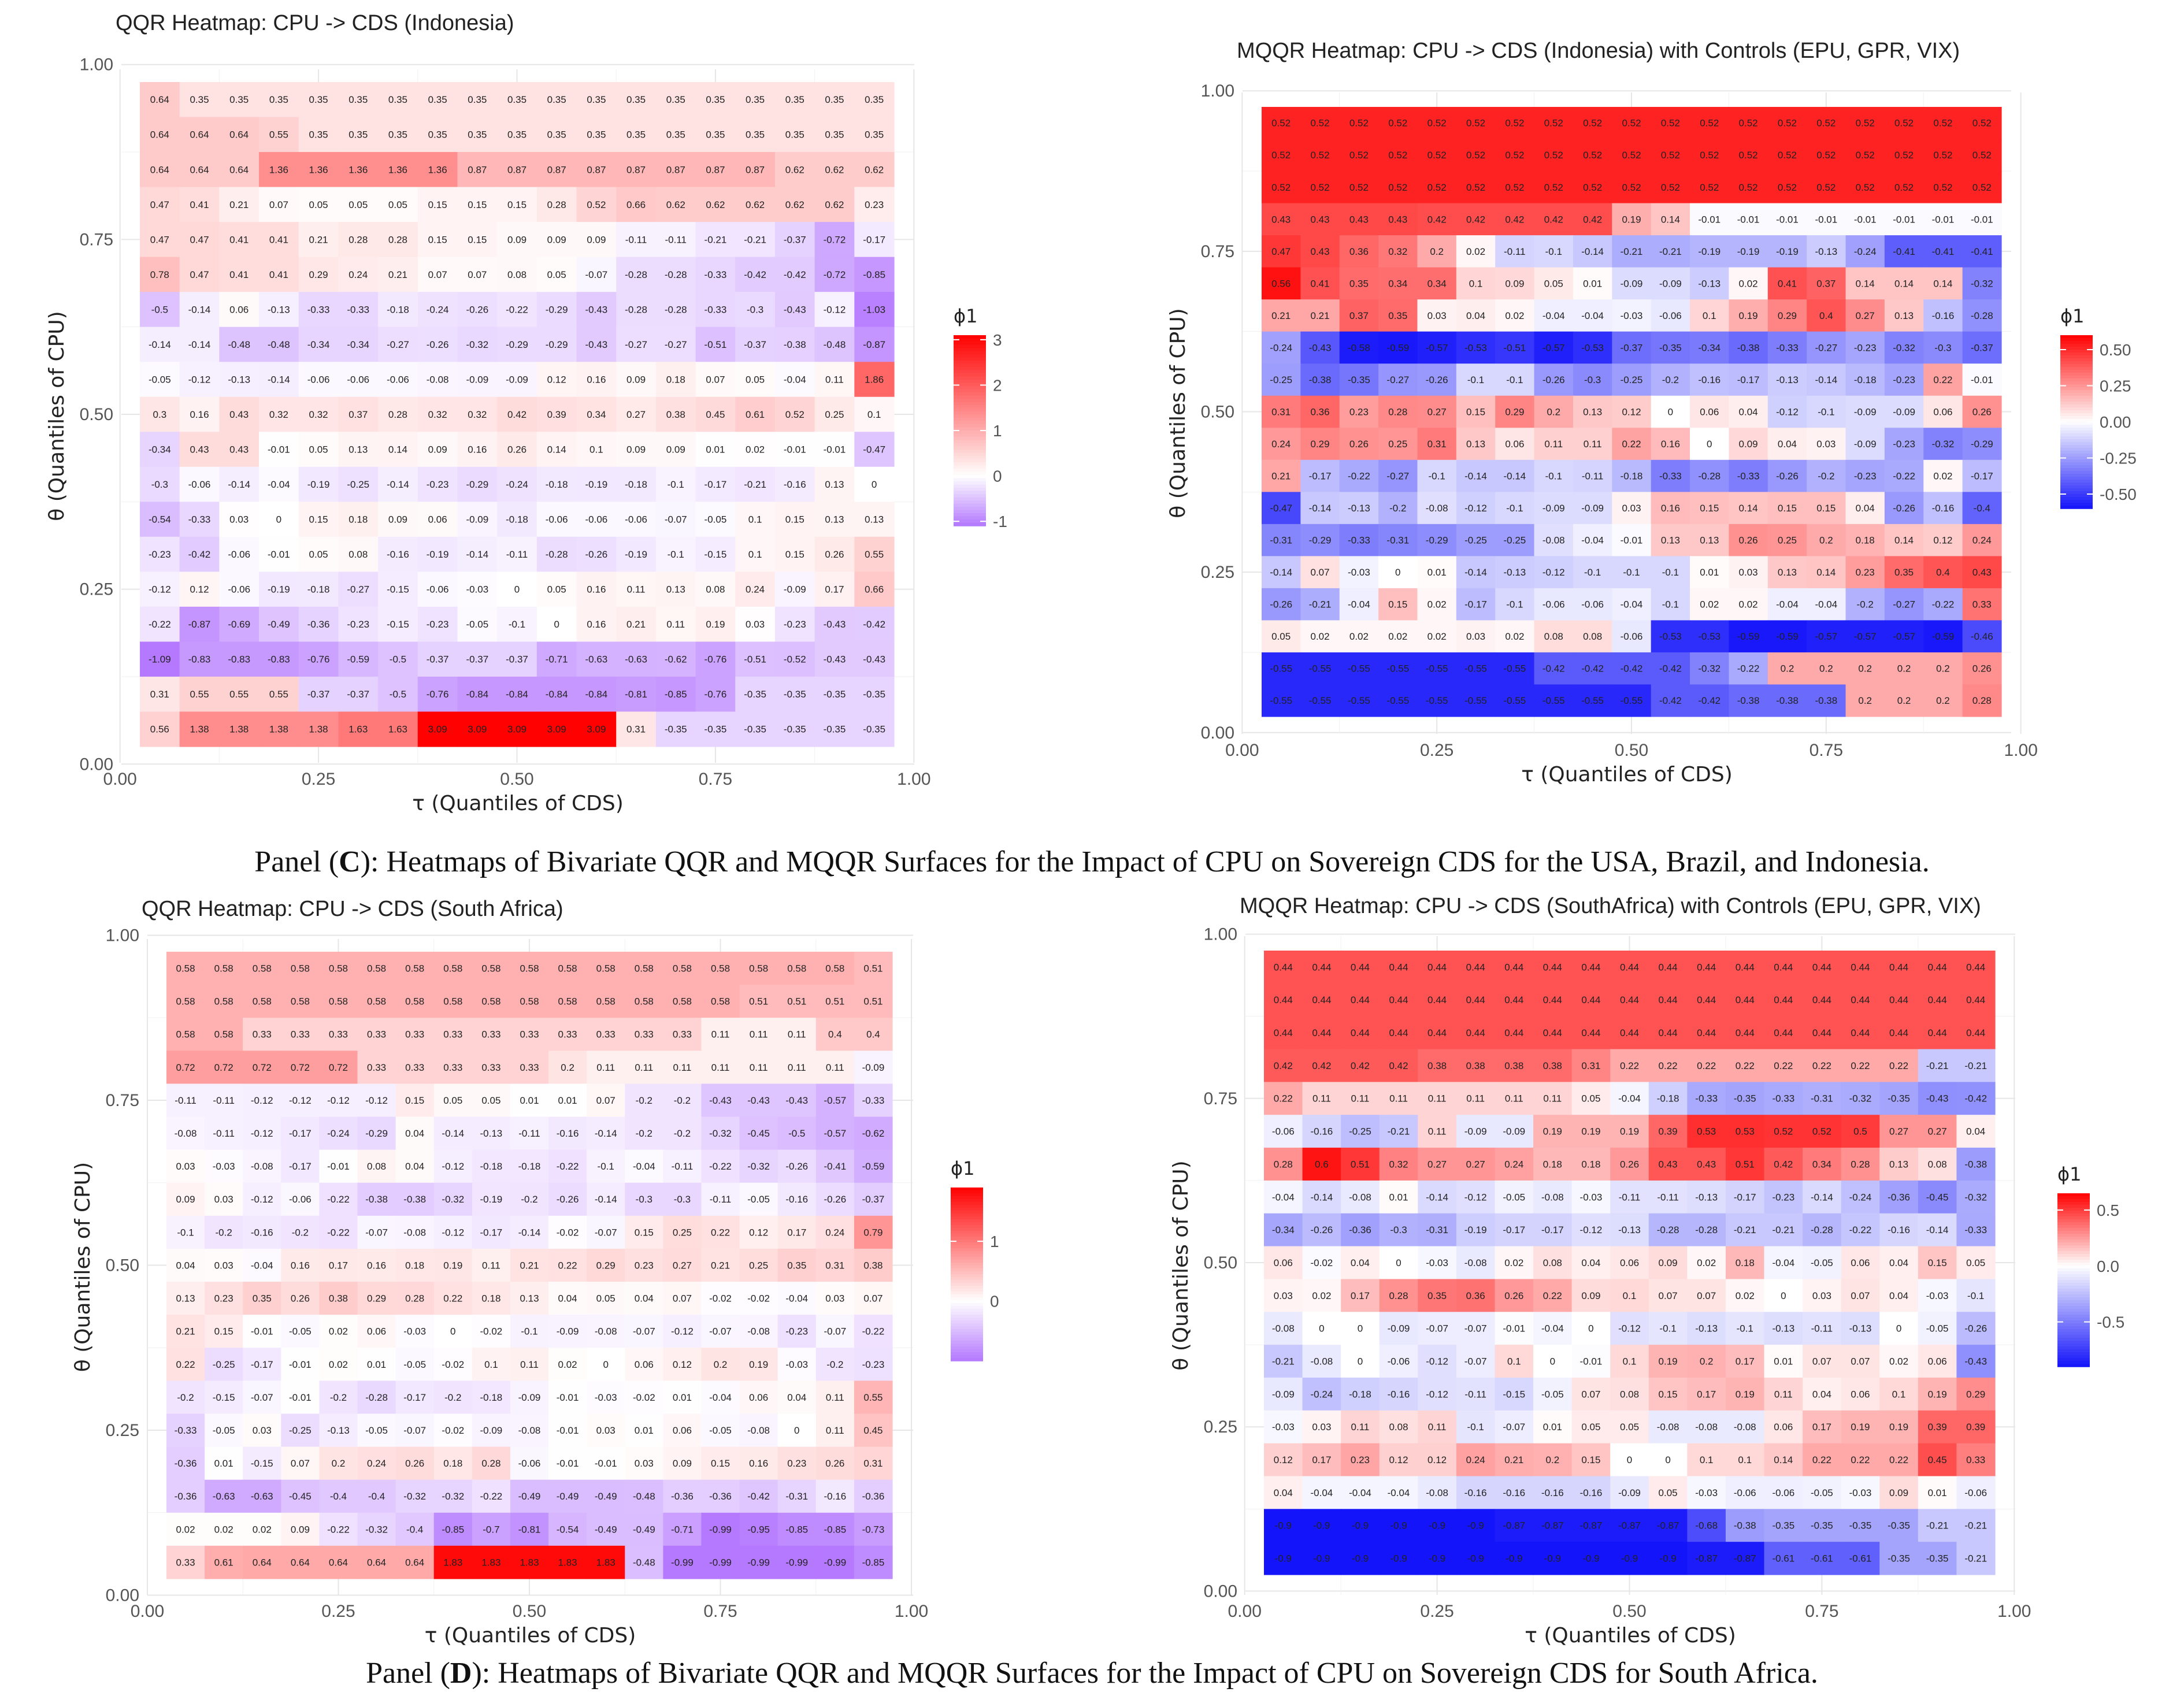 The width and height of the screenshot is (2184, 1707). What do you see at coordinates (414, 1529) in the screenshot?
I see `cell-label: -0.4` at bounding box center [414, 1529].